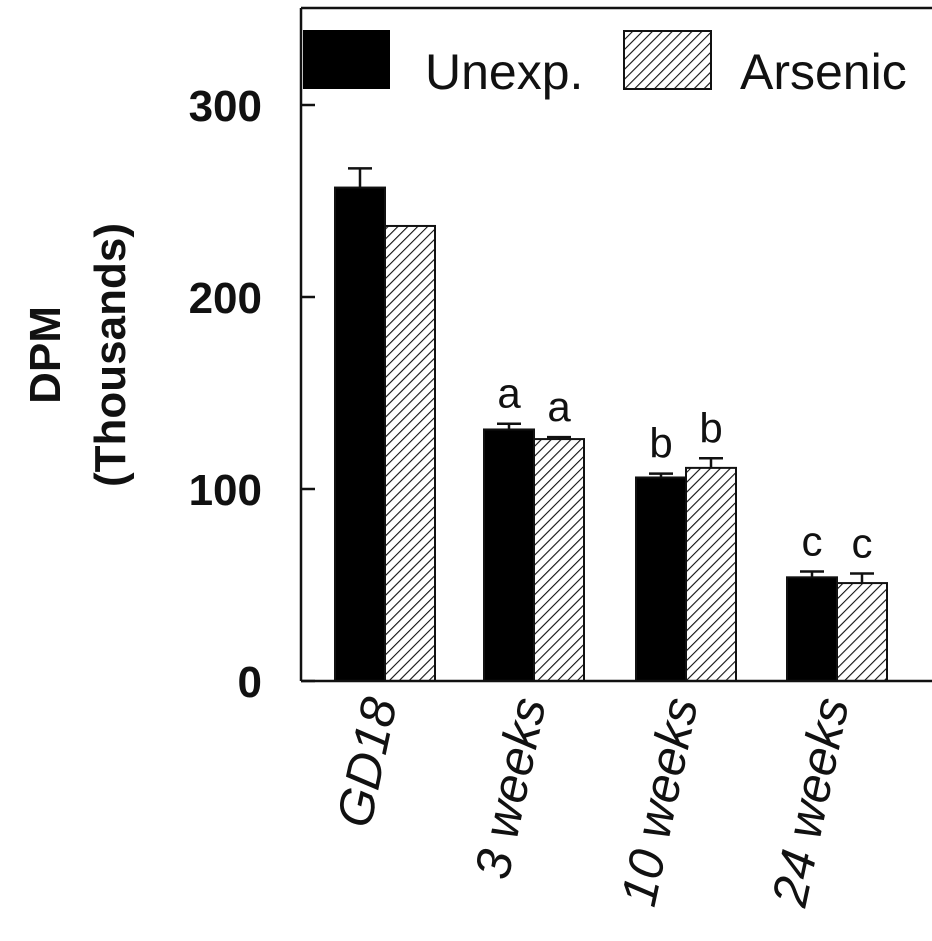  What do you see at coordinates (509, 393) in the screenshot?
I see `significance-letter-unexposed-3-weeks: a` at bounding box center [509, 393].